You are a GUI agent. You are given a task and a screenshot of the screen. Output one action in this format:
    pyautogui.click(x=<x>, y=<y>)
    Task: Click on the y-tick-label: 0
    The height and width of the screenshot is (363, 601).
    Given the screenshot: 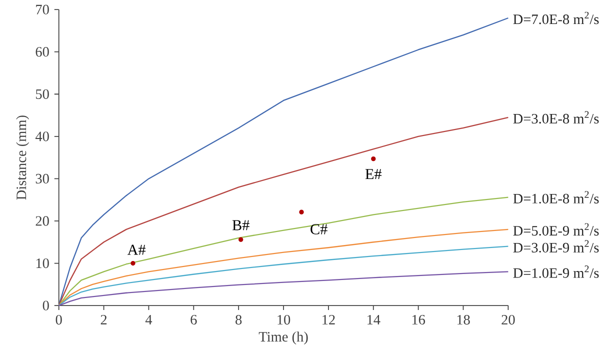 What is the action you would take?
    pyautogui.click(x=45, y=305)
    